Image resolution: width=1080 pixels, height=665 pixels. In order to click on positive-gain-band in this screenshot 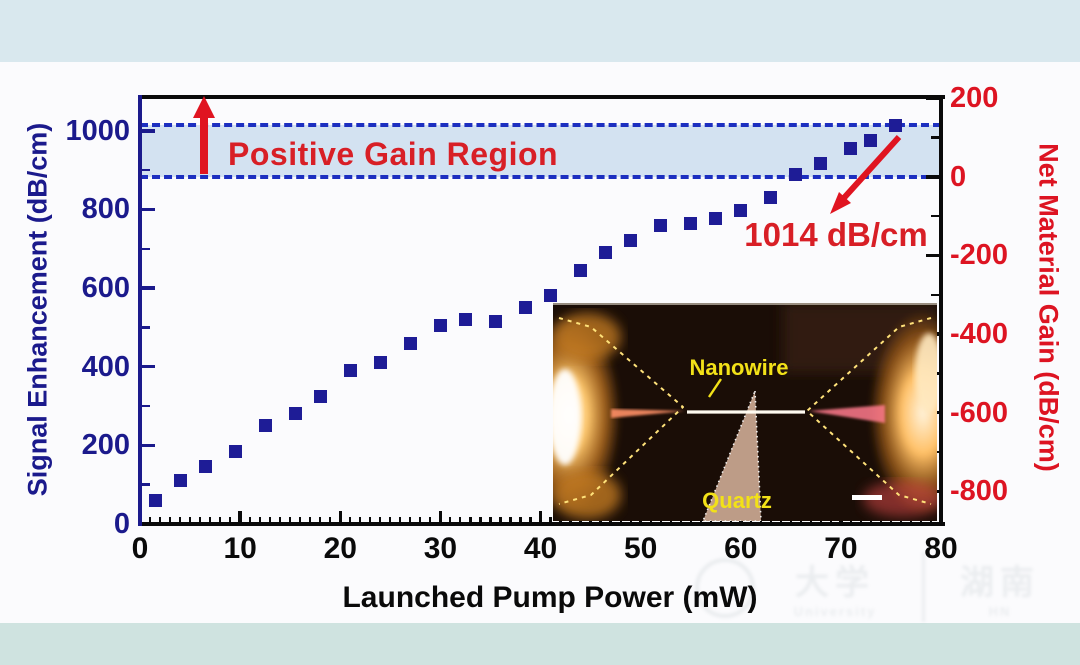, I will do `click(540, 151)`.